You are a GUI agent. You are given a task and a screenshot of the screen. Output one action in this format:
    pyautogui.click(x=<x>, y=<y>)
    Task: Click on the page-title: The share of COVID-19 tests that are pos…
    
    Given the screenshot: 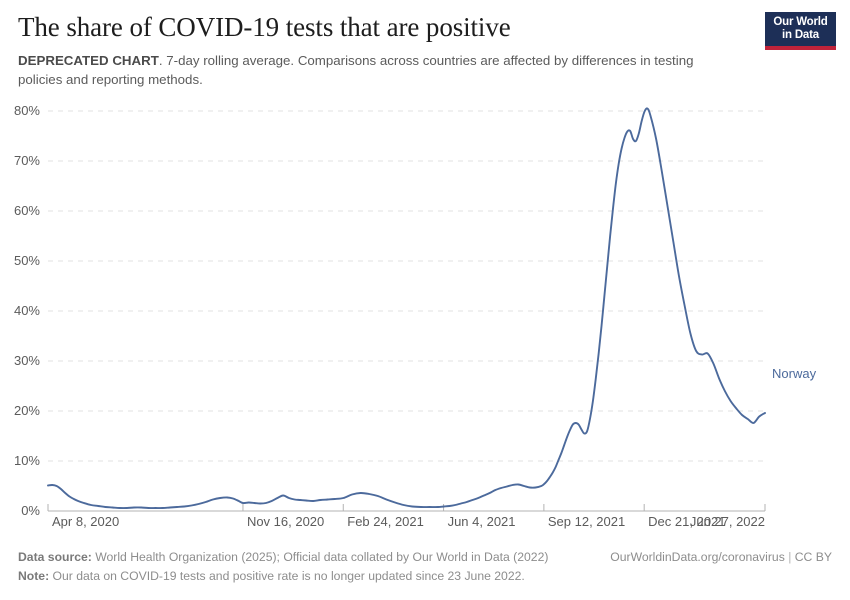 What is the action you would take?
    pyautogui.click(x=264, y=27)
    